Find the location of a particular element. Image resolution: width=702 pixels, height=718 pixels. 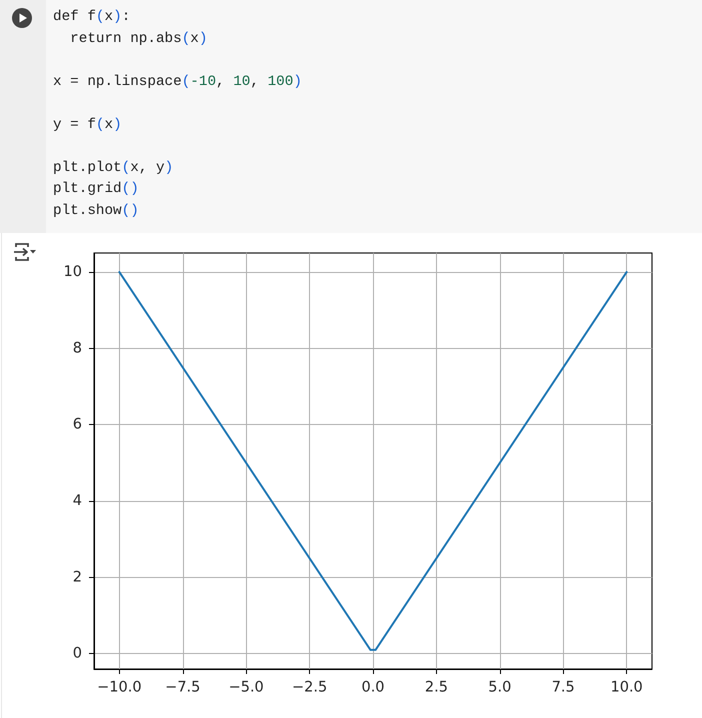

x-tick-label: 0.0 is located at coordinates (373, 688).